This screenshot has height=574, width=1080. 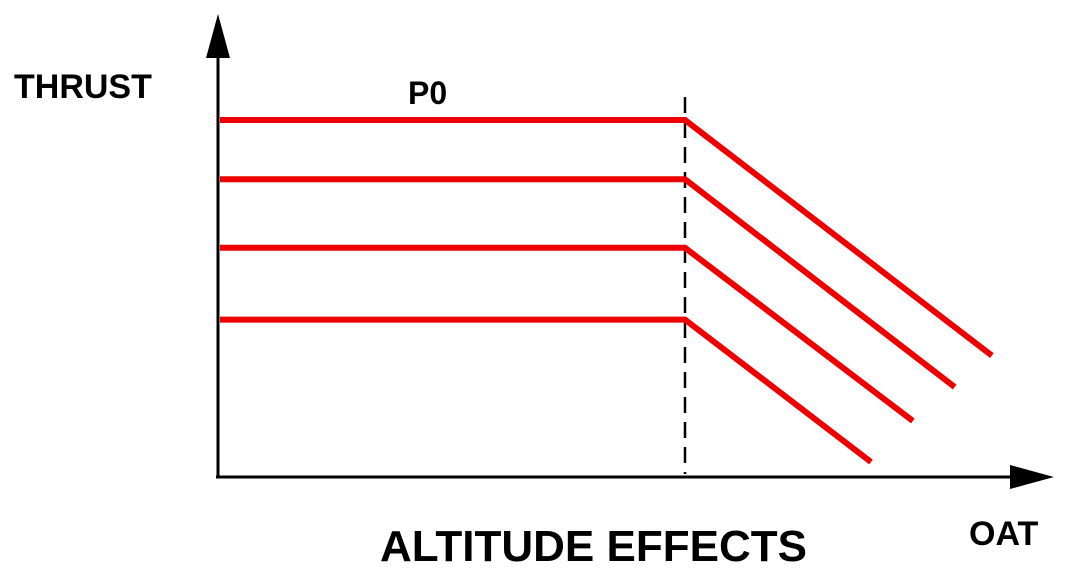 I want to click on diagram-title: ALTITUDE EFFECTS, so click(x=593, y=546).